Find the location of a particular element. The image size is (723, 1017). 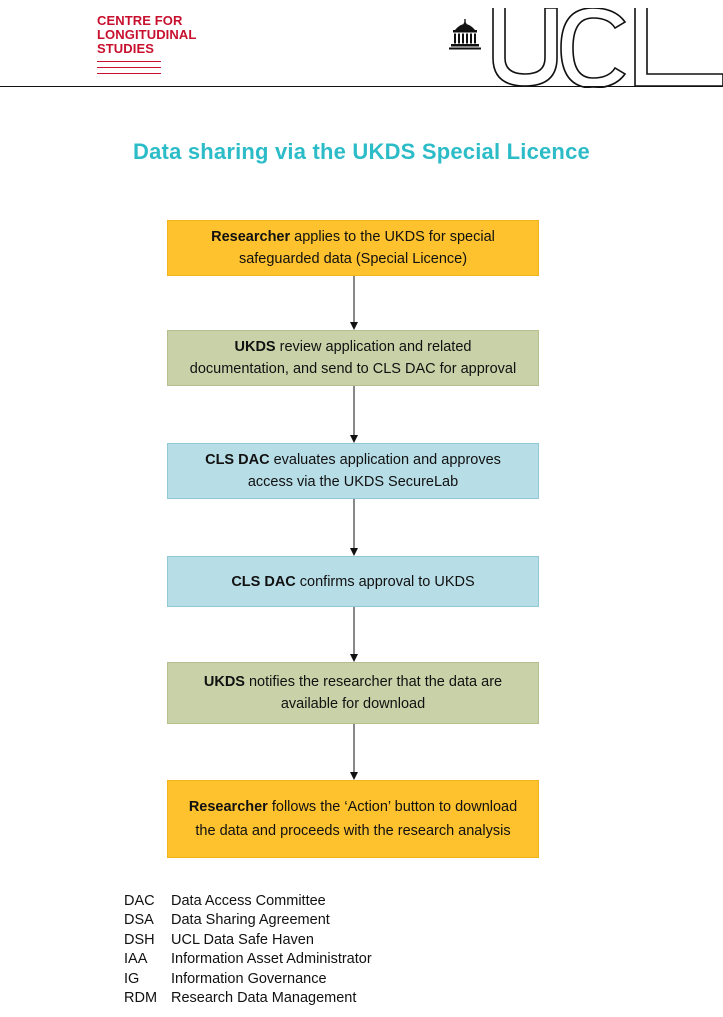

step-1-text-2: safeguarded data (Special Licence) is located at coordinates (353, 259).